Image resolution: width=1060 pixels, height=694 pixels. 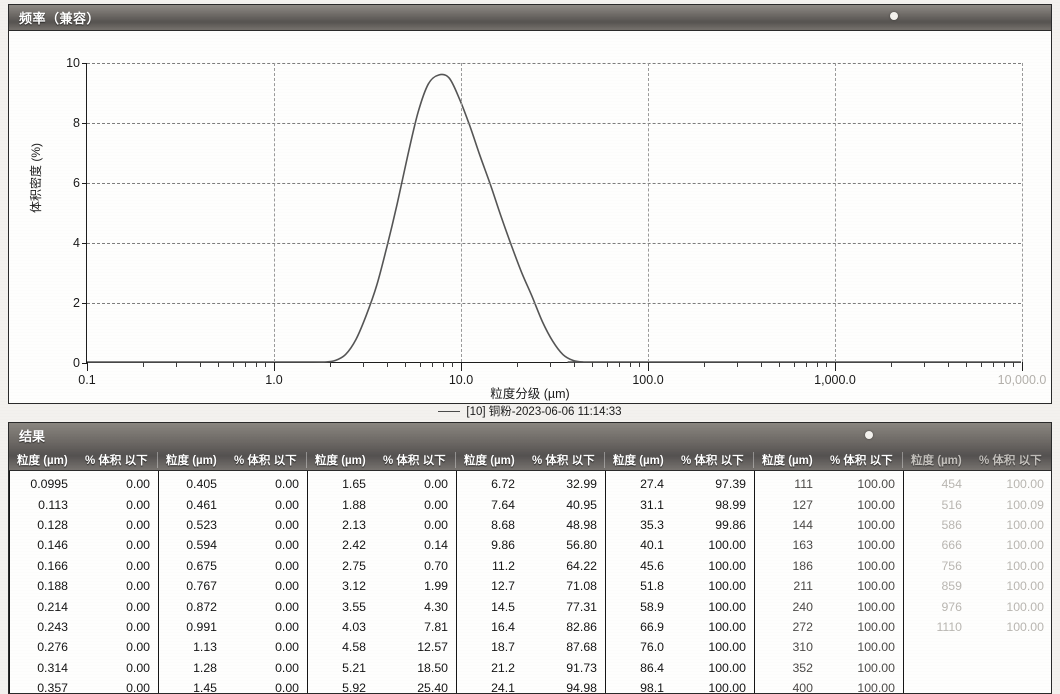 I want to click on table-row: 144 100.00, so click(x=829, y=525).